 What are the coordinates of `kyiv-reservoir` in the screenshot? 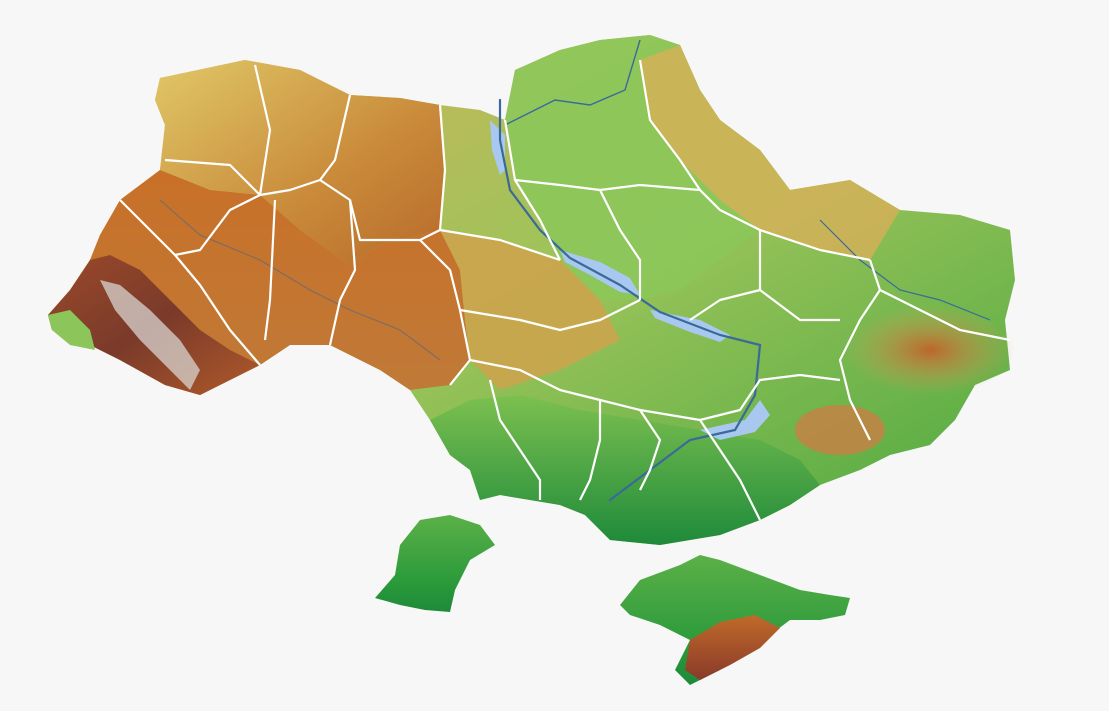 It's located at (497, 147).